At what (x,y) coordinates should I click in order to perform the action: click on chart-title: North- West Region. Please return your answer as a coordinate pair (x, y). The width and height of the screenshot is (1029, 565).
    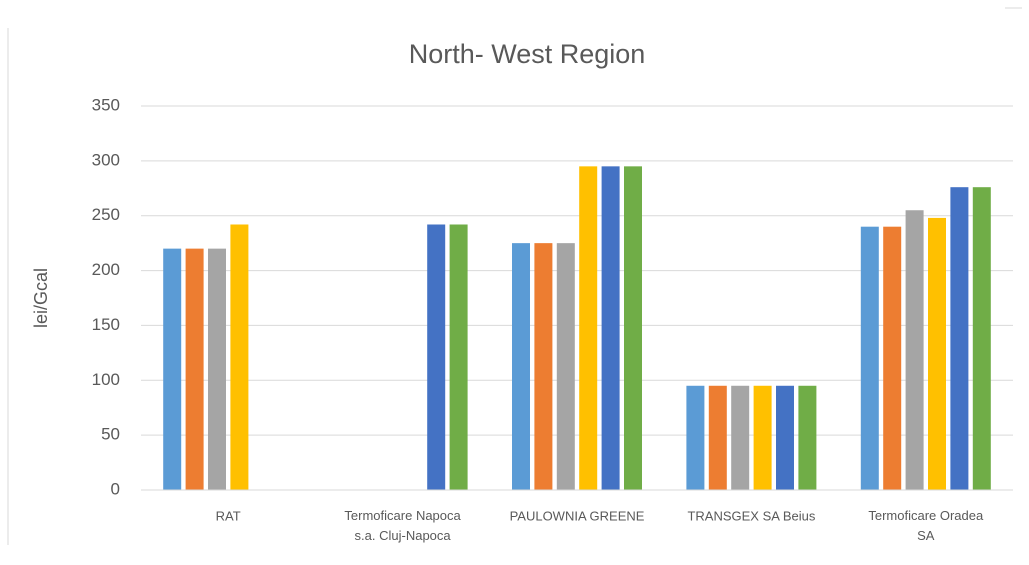
    Looking at the image, I should click on (527, 54).